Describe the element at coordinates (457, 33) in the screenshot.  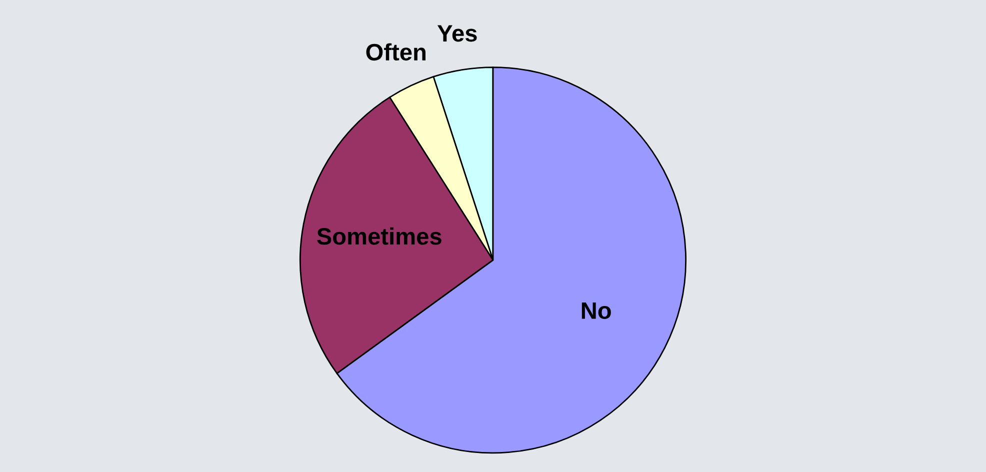
I see `slice-label: Yes` at that location.